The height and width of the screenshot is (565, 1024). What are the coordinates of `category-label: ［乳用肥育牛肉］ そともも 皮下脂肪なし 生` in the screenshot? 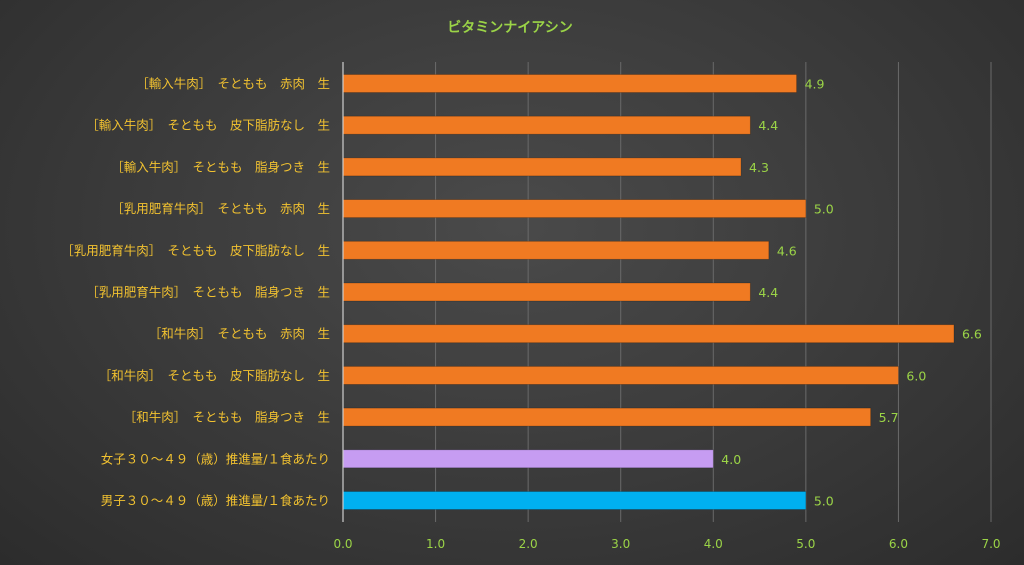 It's located at (195, 250).